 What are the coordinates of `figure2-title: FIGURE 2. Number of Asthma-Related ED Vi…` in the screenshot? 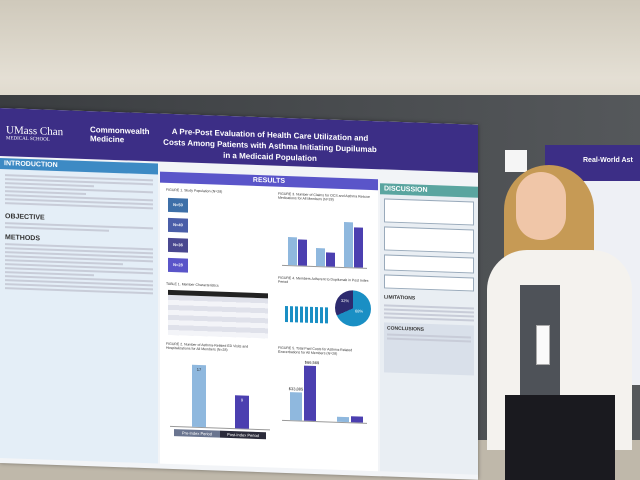 It's located at (207, 346).